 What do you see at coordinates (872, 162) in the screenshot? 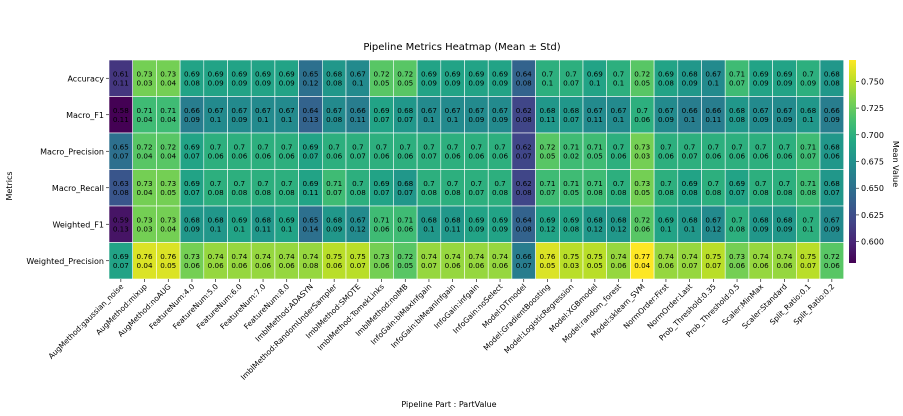
I see `colorbar-tick-label: 0.675` at bounding box center [872, 162].